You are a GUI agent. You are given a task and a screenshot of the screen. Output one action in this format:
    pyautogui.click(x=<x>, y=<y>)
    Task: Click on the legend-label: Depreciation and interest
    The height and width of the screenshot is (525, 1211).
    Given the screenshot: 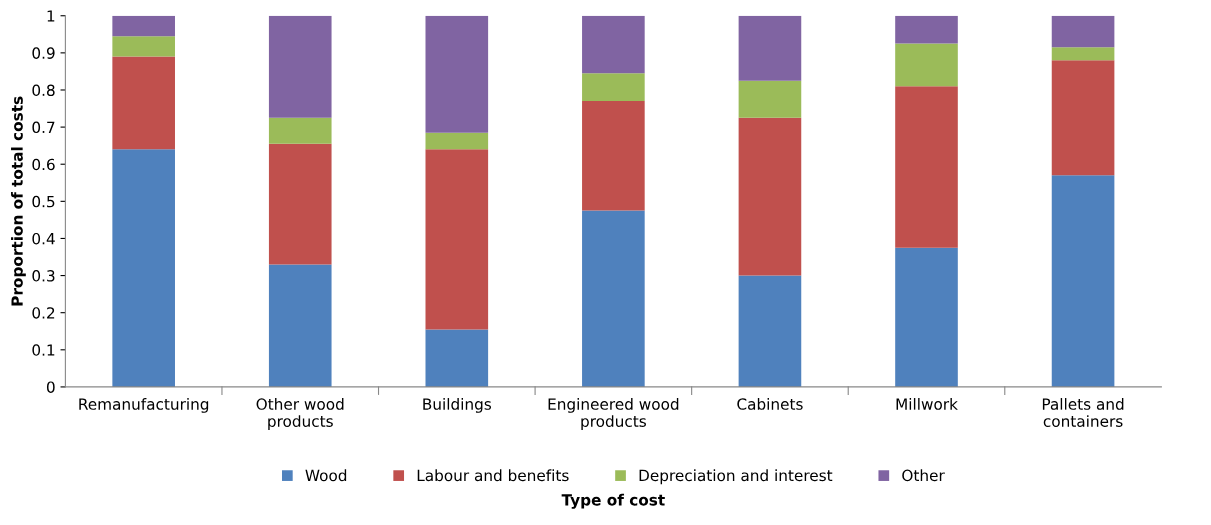 What is the action you would take?
    pyautogui.click(x=736, y=477)
    